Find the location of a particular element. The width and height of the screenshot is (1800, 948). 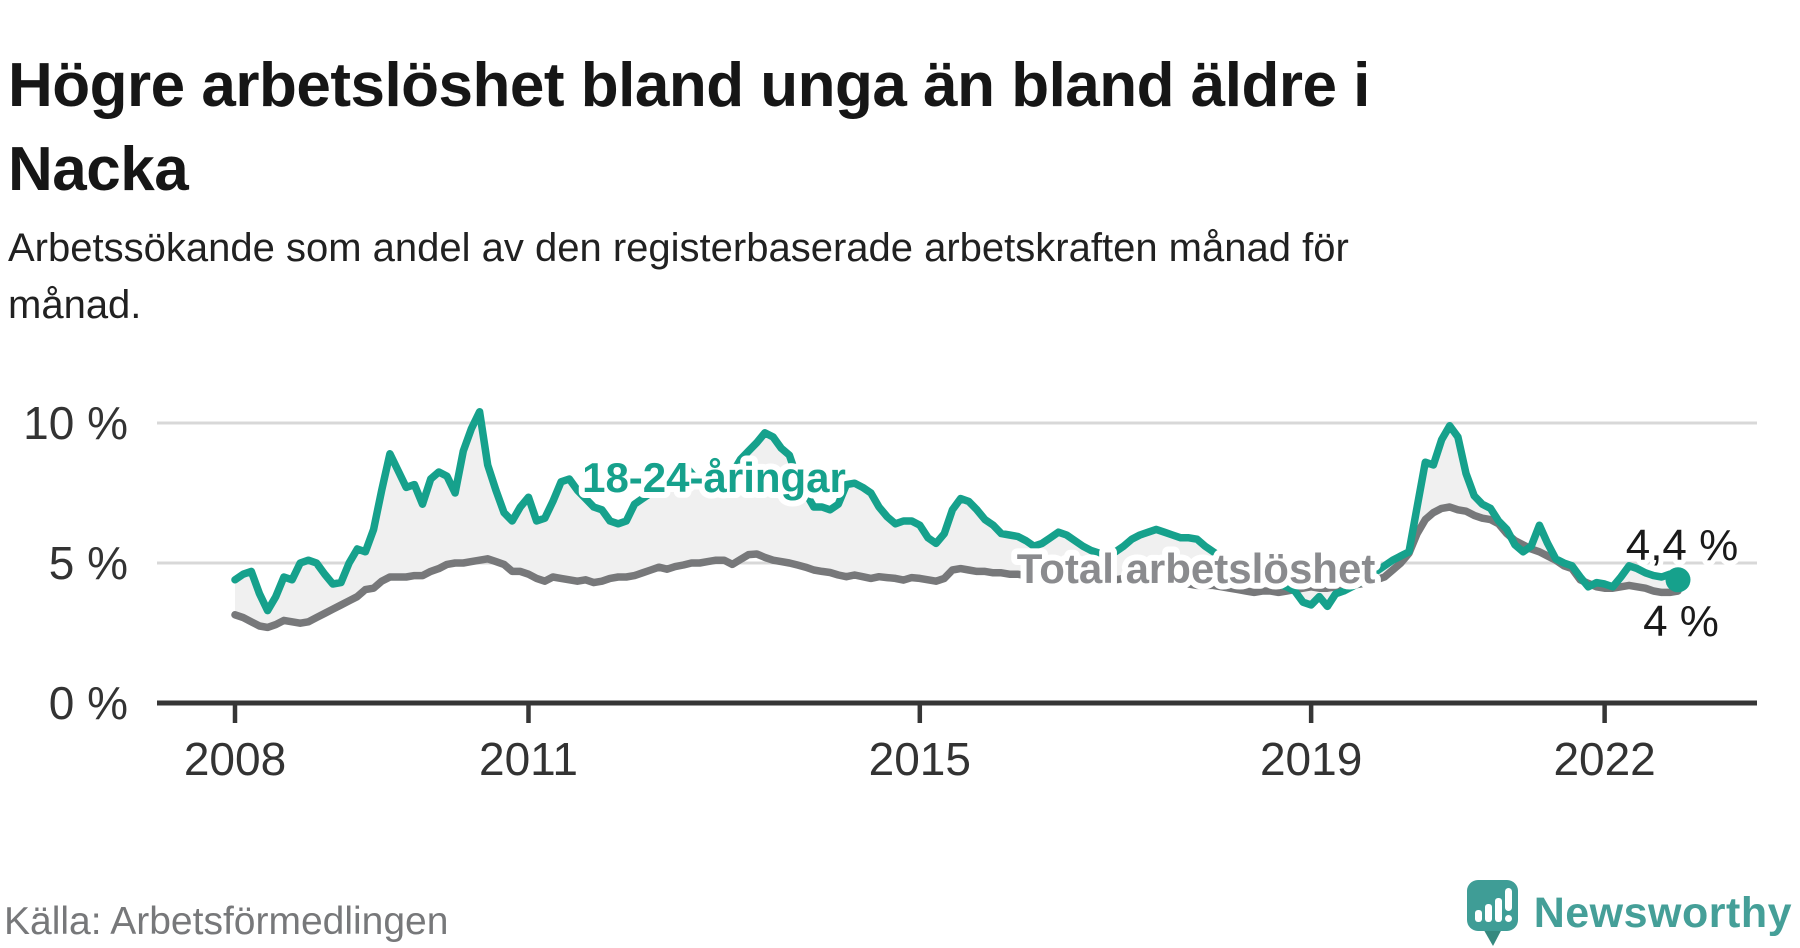

youth-end-value-label: 4,4 % is located at coordinates (1682, 545).